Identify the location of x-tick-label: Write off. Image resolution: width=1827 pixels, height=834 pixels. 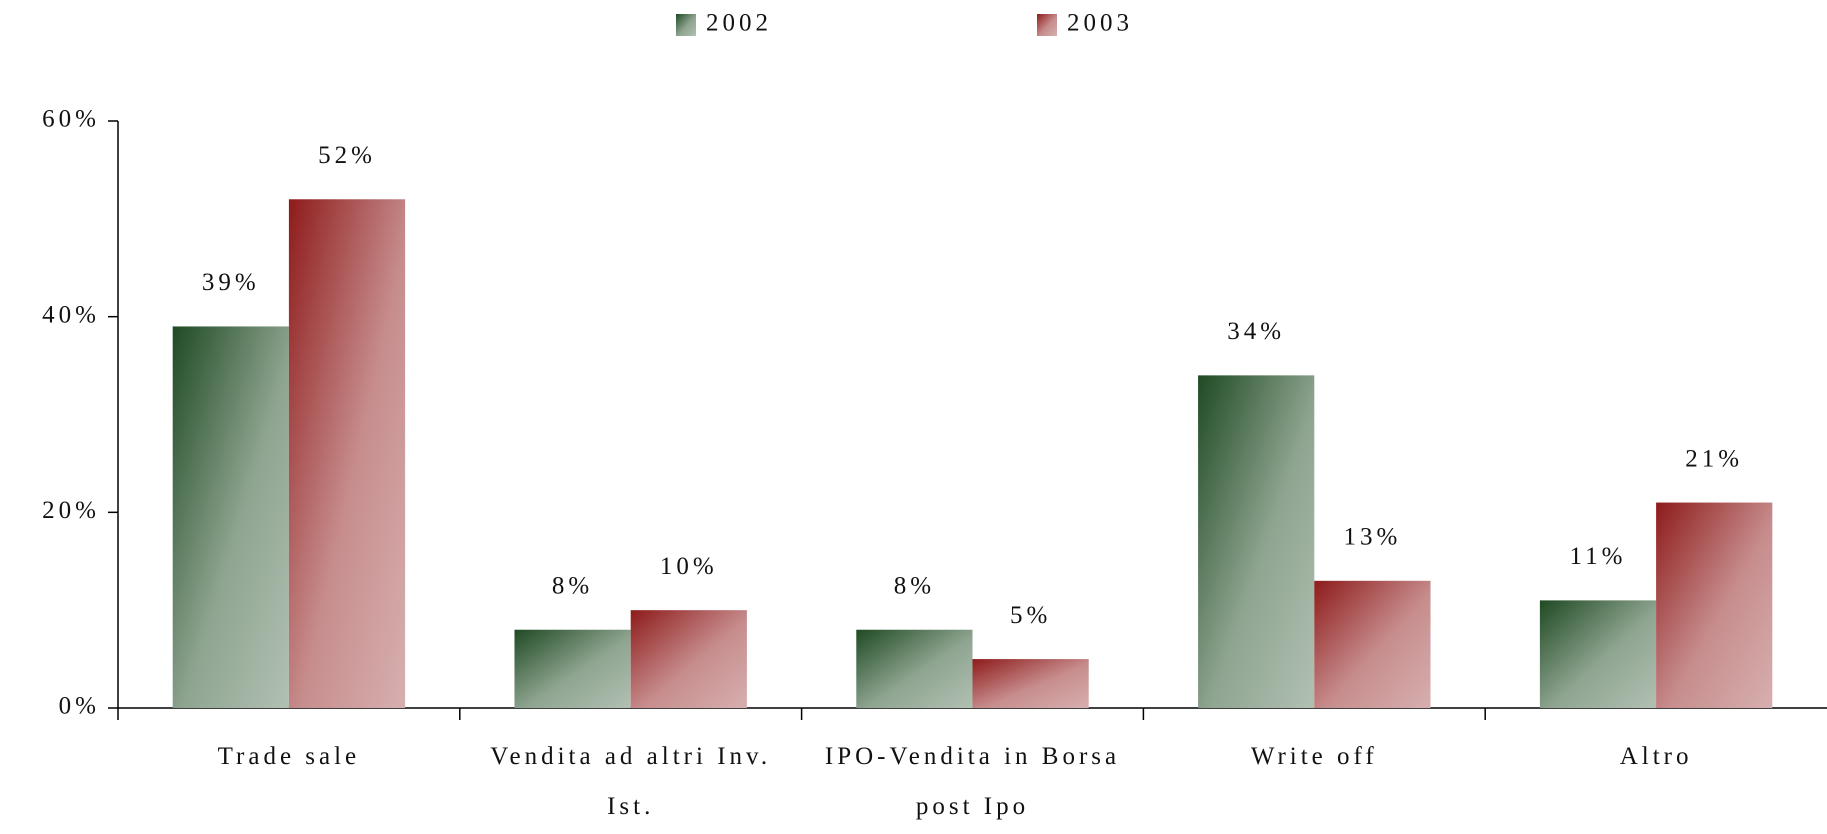
(1314, 756).